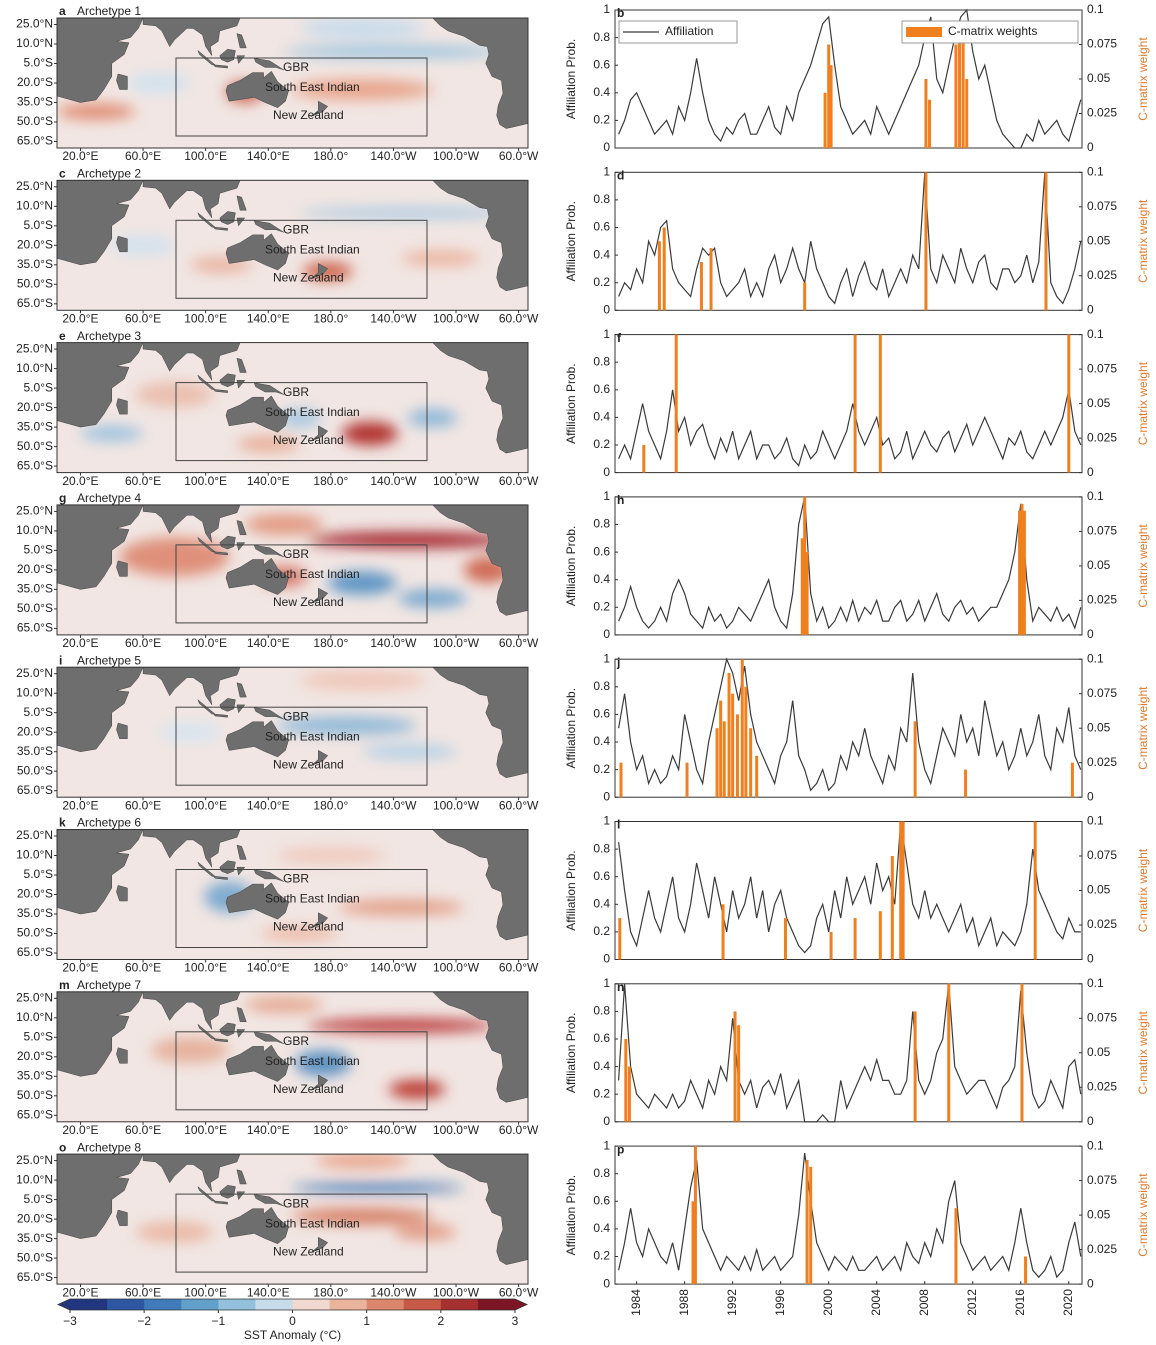  What do you see at coordinates (80, 968) in the screenshot?
I see `x-tick-label: 20.0°E` at bounding box center [80, 968].